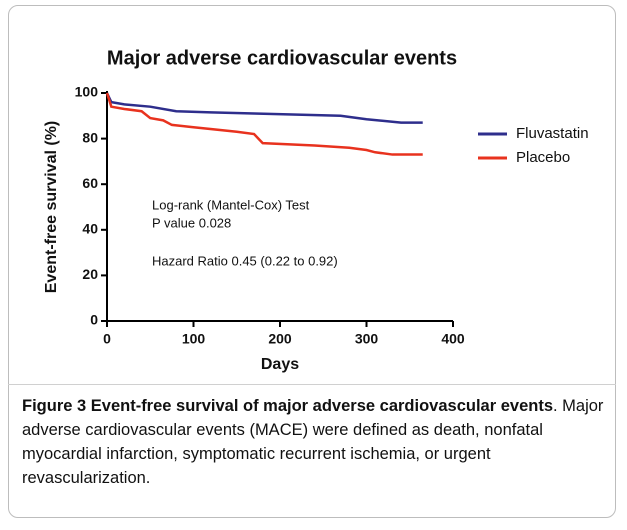  Describe the element at coordinates (453, 339) in the screenshot. I see `x-tick-label: 400` at that location.